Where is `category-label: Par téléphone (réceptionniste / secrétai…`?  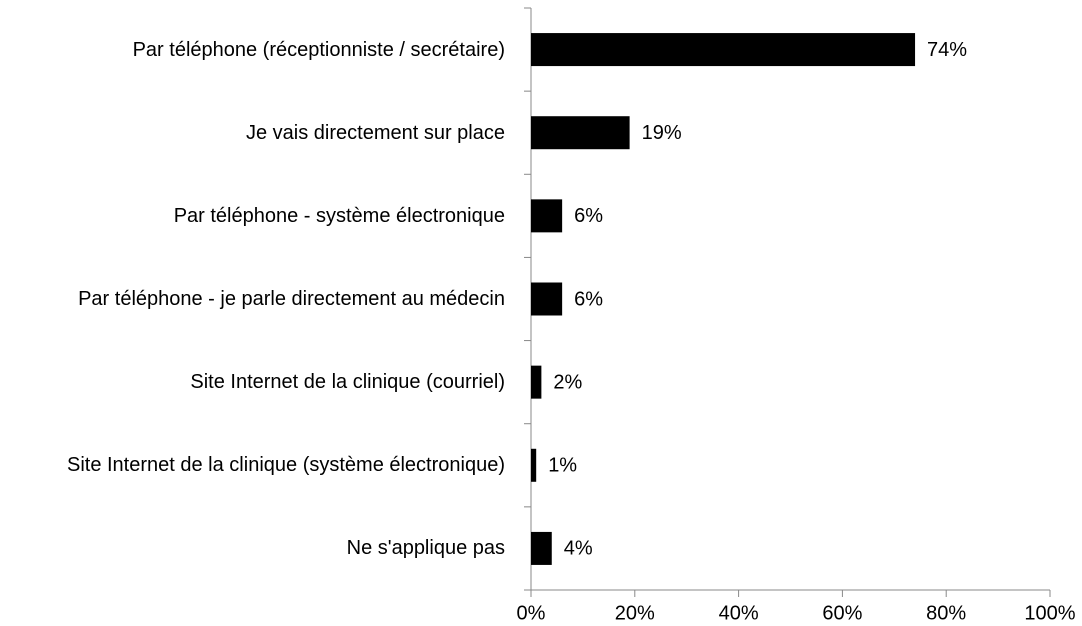
category-label: Par téléphone (réceptionniste / secrétai… is located at coordinates (318, 49).